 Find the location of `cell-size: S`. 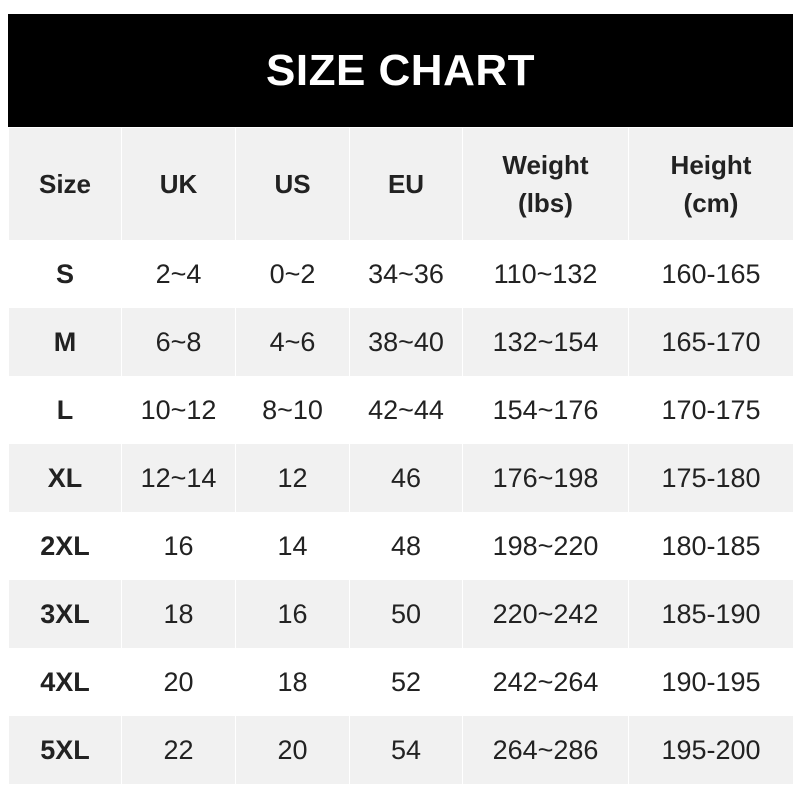

cell-size: S is located at coordinates (65, 274).